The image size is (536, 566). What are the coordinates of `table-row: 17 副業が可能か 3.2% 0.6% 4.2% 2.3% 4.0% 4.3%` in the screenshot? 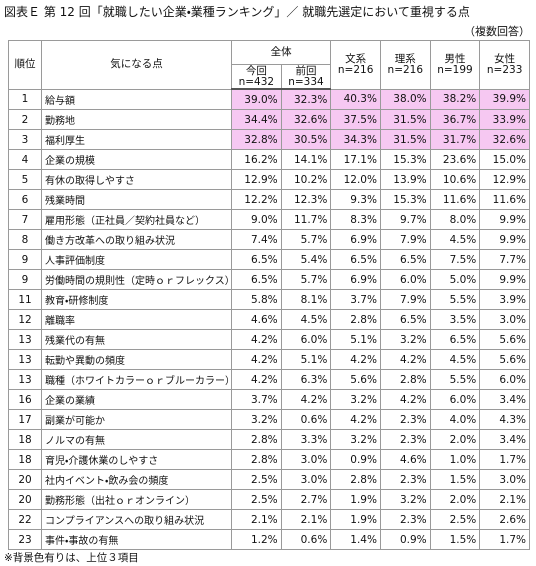 It's located at (269, 419).